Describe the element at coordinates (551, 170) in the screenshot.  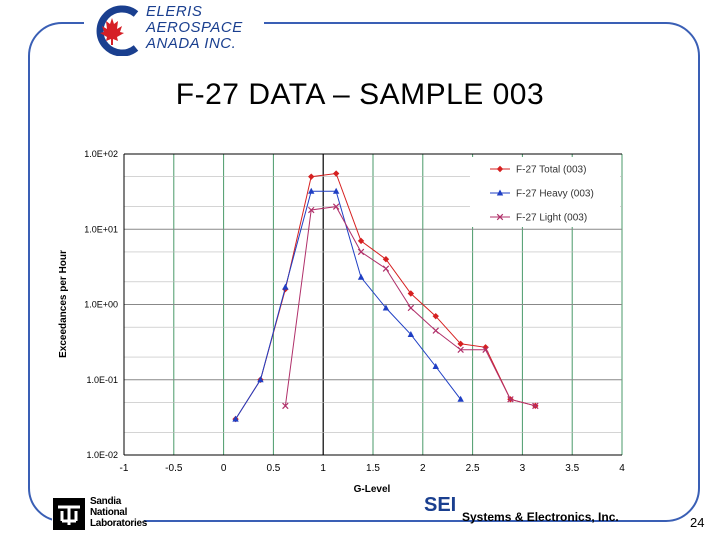
I see `legend-entry: F-27 Total (003)` at that location.